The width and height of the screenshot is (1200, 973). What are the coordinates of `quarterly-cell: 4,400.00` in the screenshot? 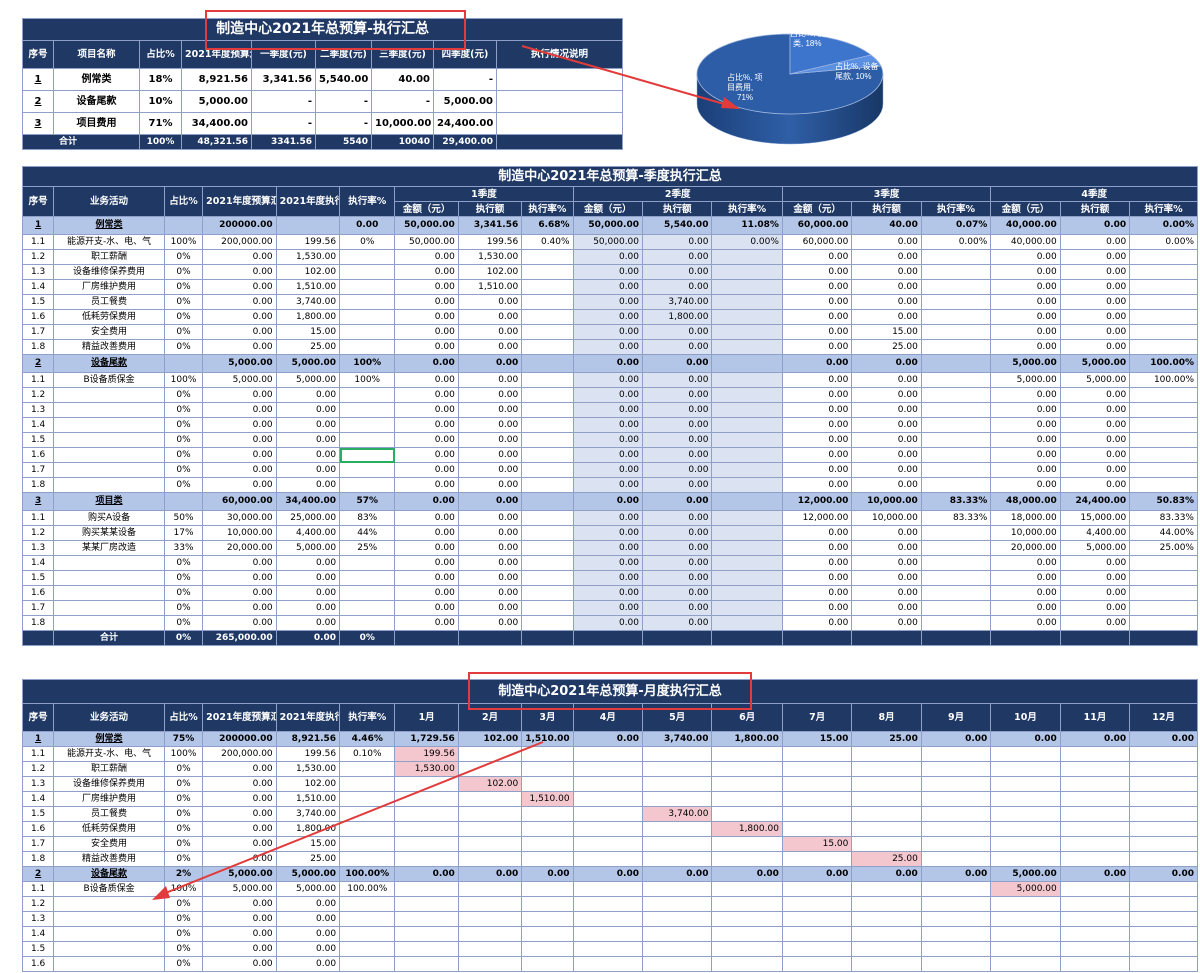 It's located at (308, 533).